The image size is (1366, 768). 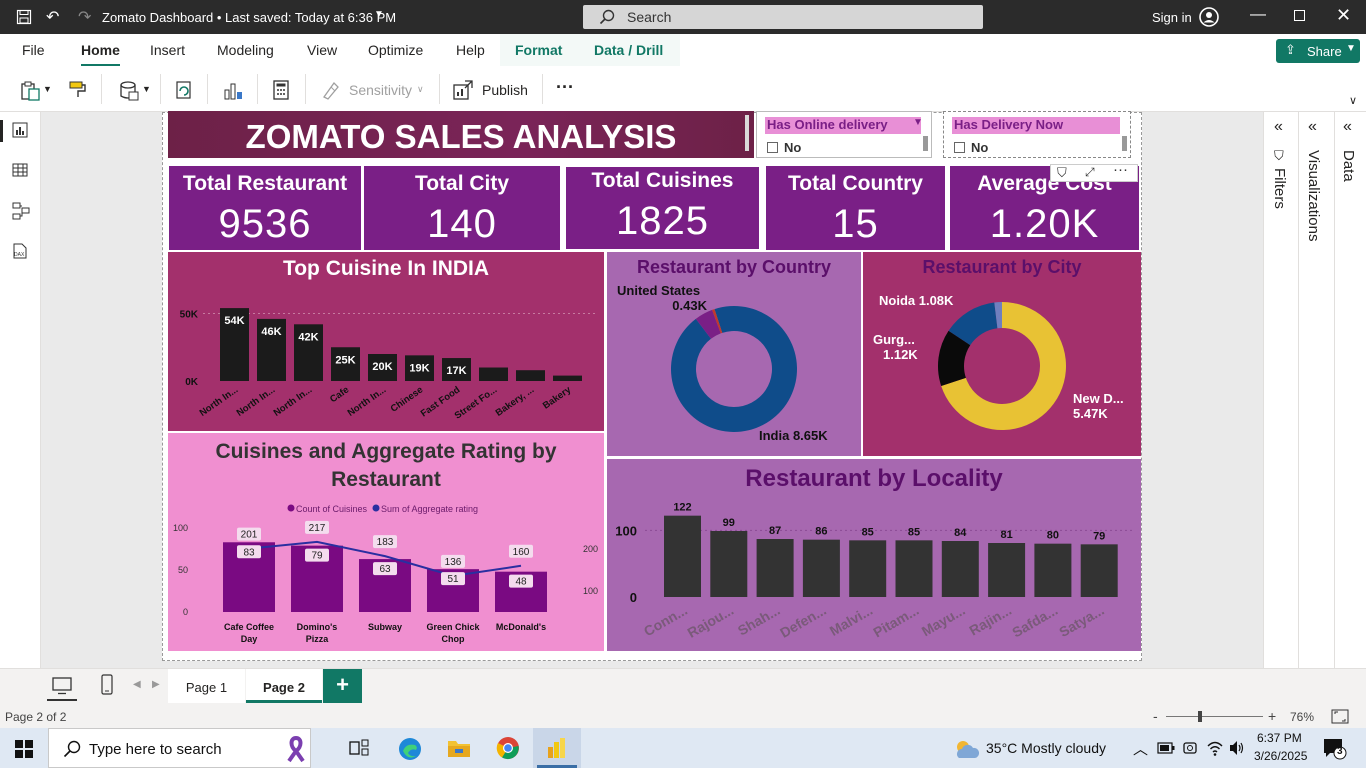 What do you see at coordinates (1313, 196) in the screenshot?
I see `visualizations-pane-label: Visualizations` at bounding box center [1313, 196].